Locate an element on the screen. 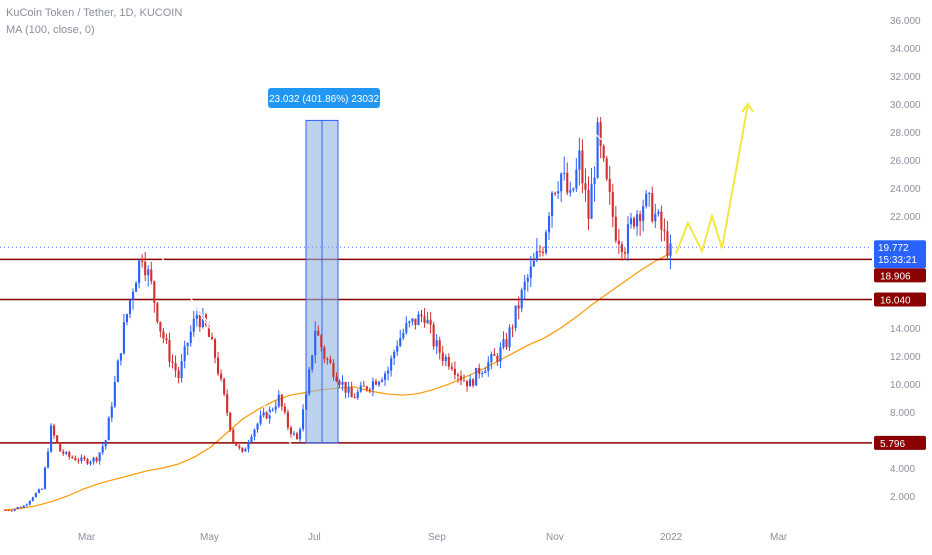 The image size is (932, 555). measure-label: 23.032 (401.86%) 23032 is located at coordinates (324, 99).